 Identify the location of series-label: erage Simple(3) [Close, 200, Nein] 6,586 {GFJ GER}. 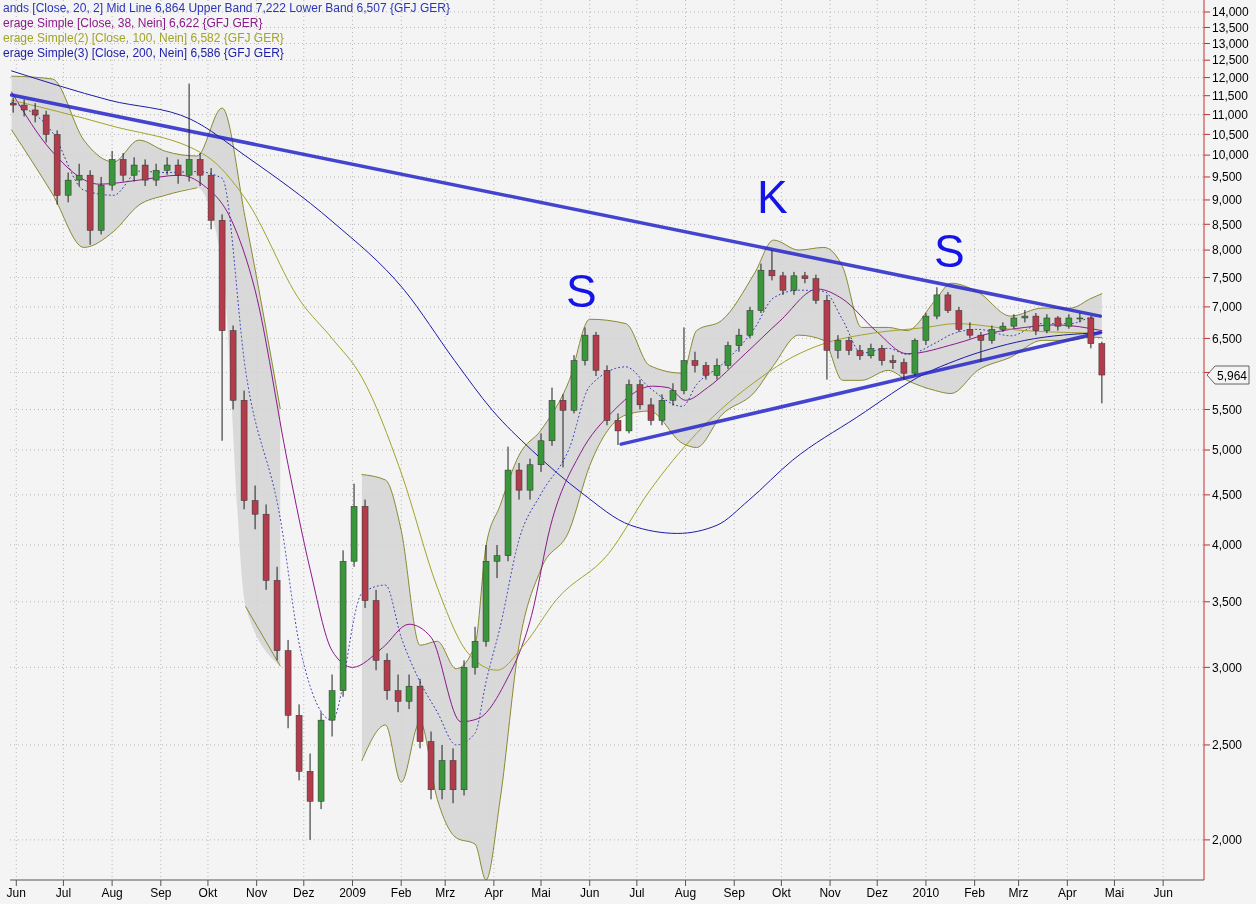
(144, 53).